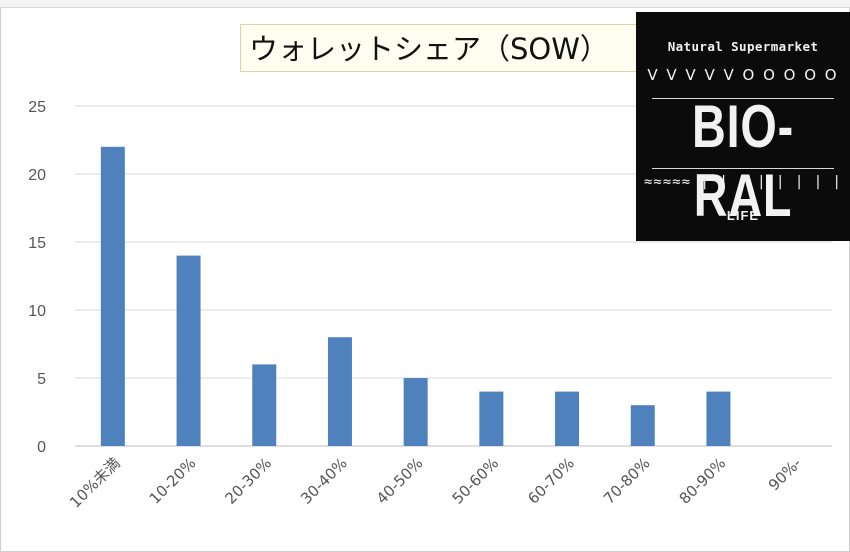 The width and height of the screenshot is (850, 552). What do you see at coordinates (703, 481) in the screenshot?
I see `x-tick-label: 80-90%` at bounding box center [703, 481].